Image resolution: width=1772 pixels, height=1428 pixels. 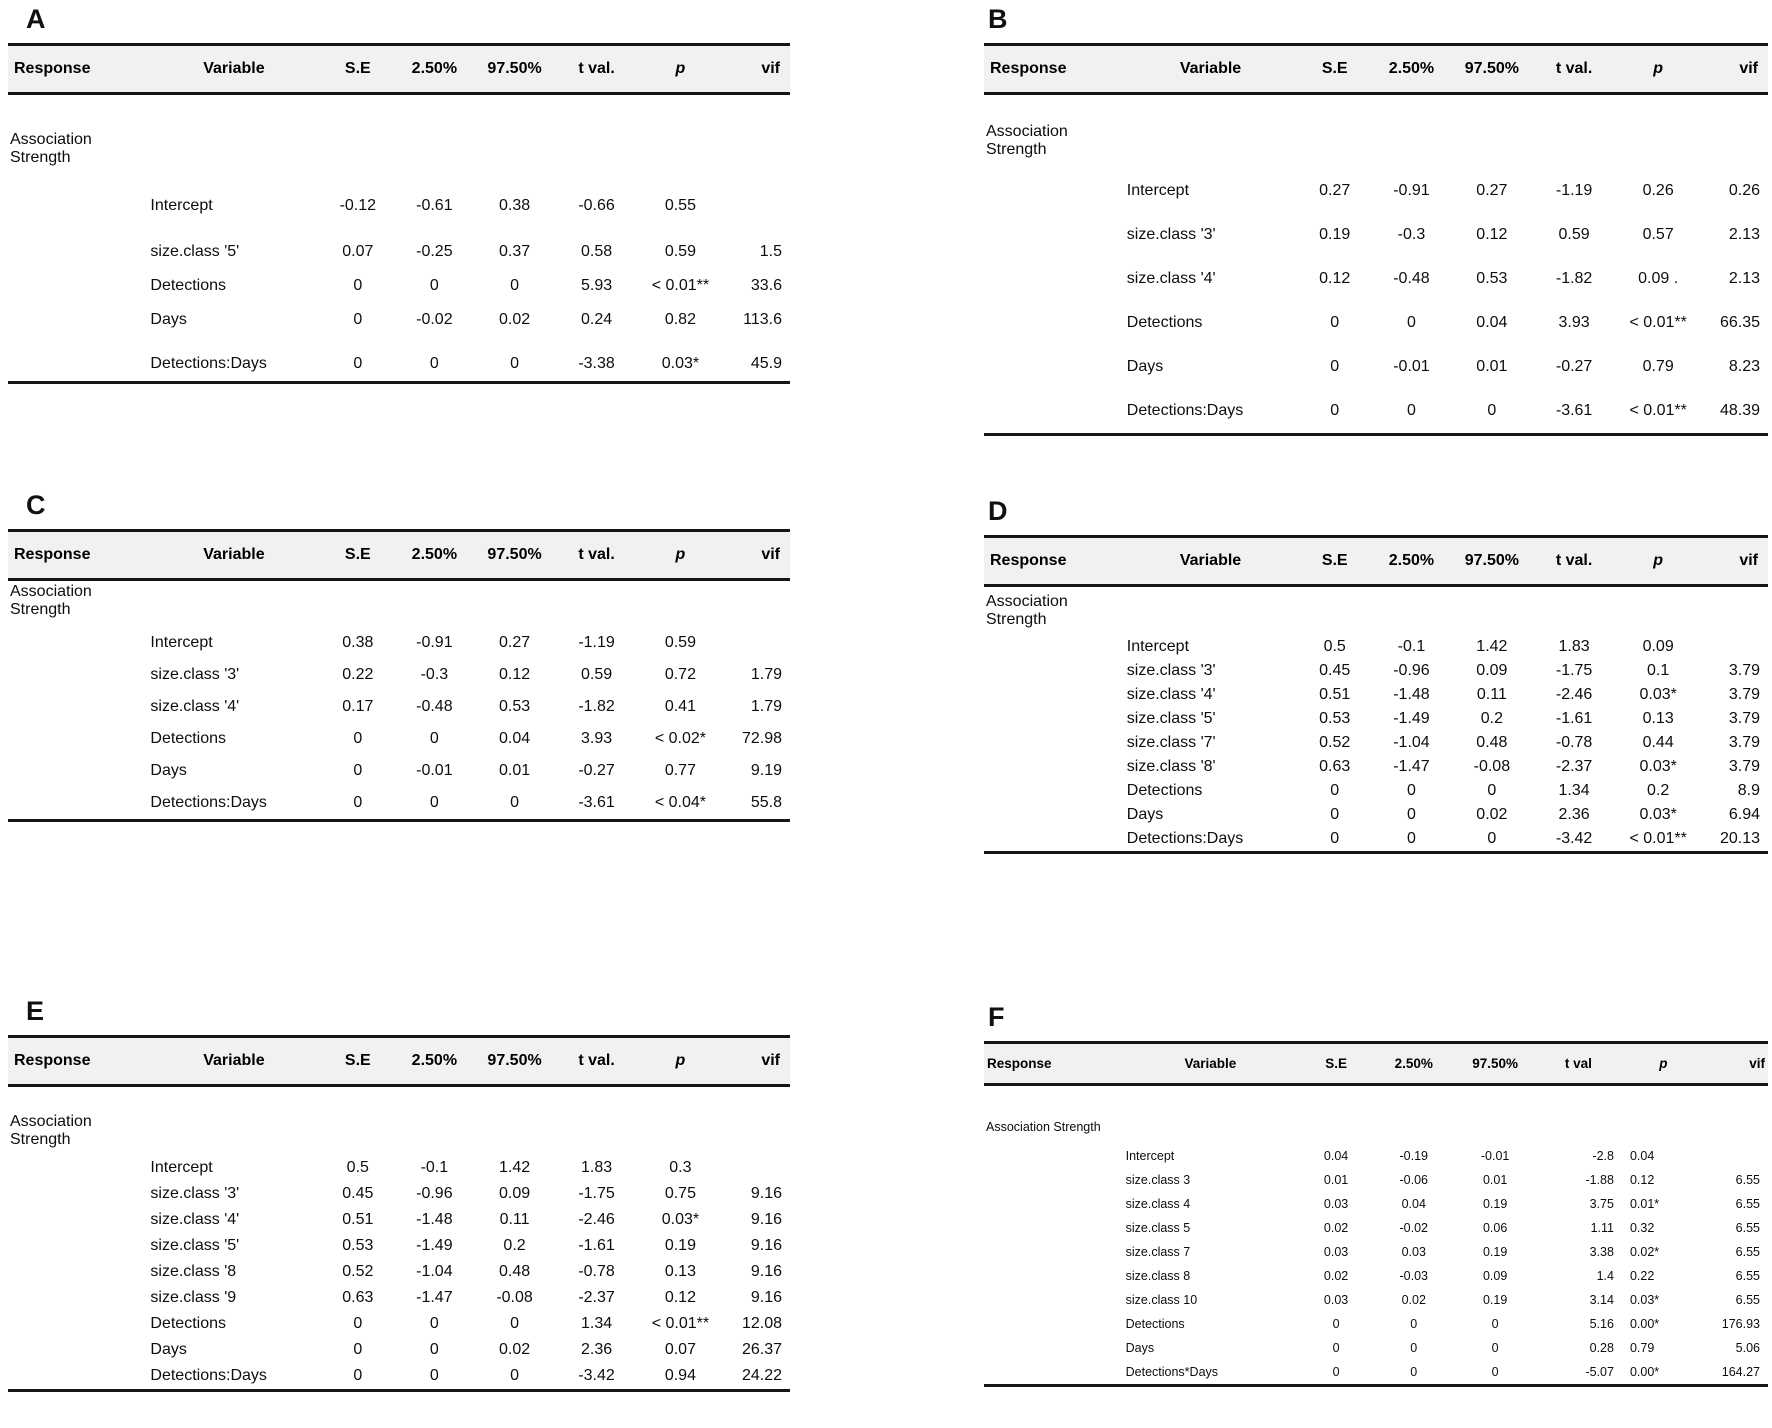 What do you see at coordinates (596, 1061) in the screenshot?
I see `column-header-t-val: t val.` at bounding box center [596, 1061].